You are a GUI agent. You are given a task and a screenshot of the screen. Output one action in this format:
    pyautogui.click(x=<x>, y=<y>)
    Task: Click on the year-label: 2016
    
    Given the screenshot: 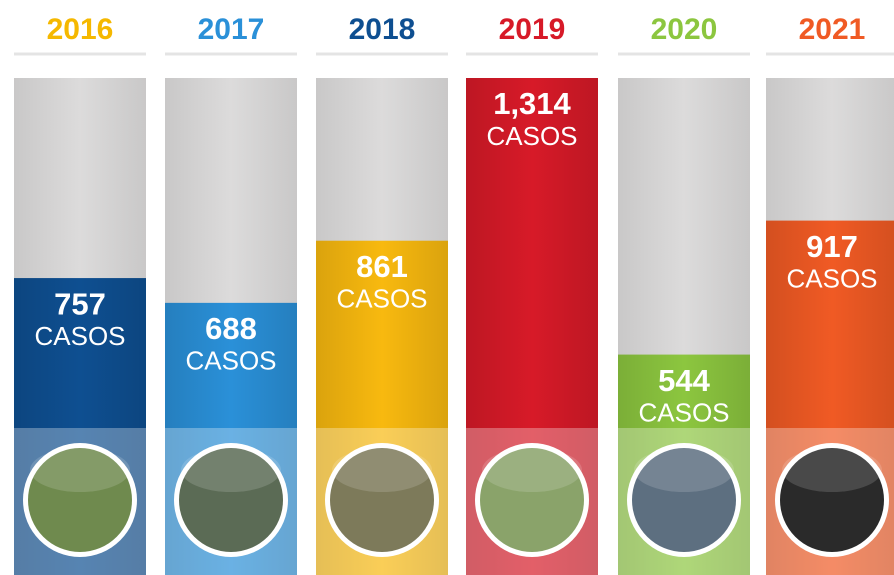 What is the action you would take?
    pyautogui.click(x=80, y=29)
    